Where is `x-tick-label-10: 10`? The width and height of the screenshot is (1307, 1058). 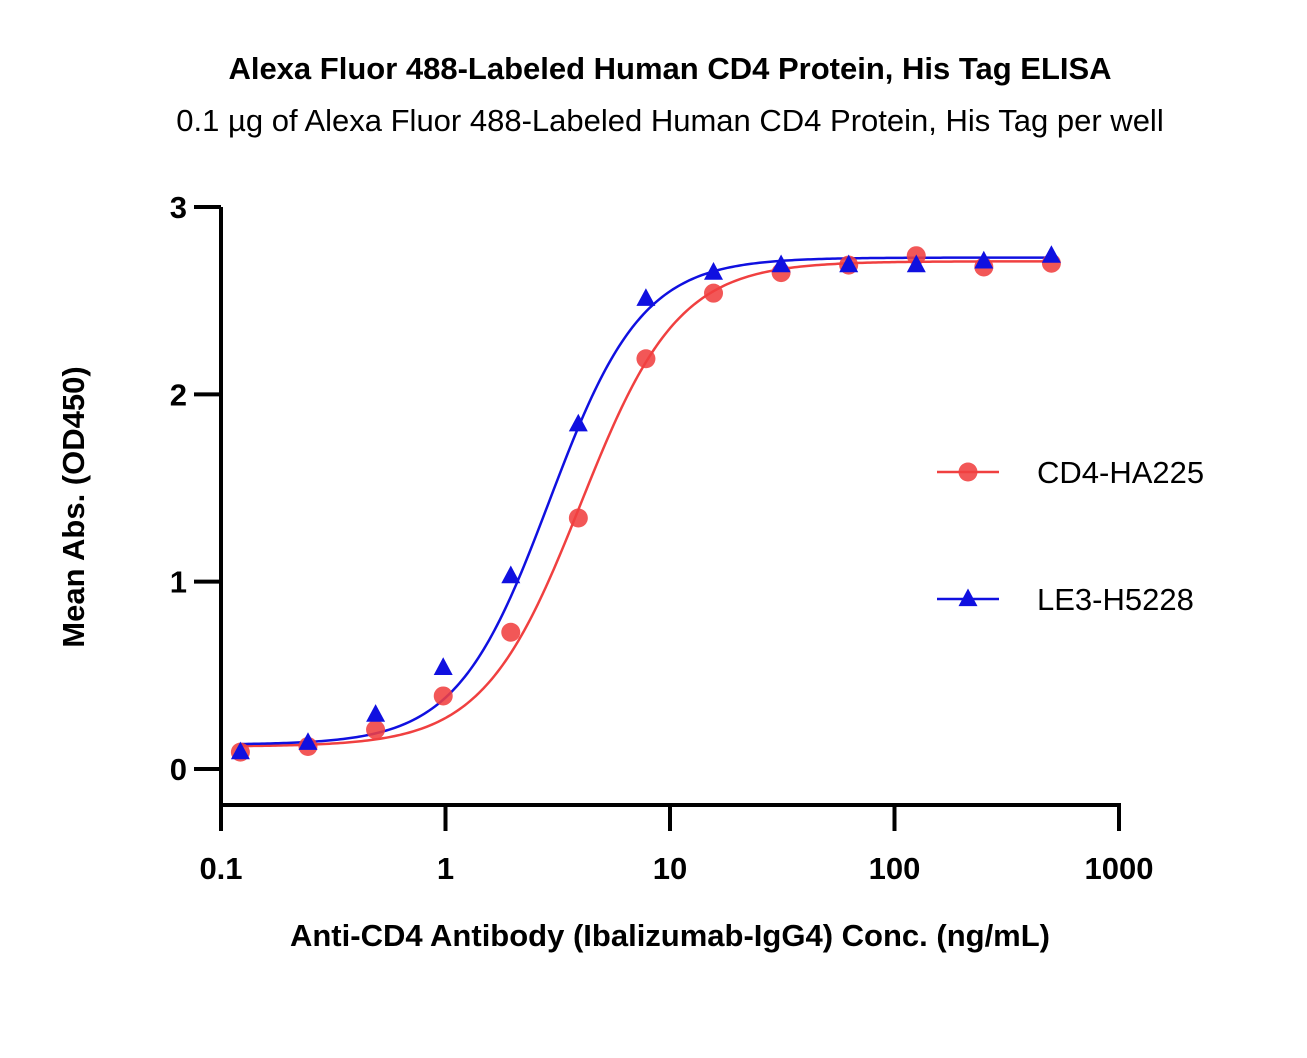
x-tick-label-10: 10 is located at coordinates (670, 868).